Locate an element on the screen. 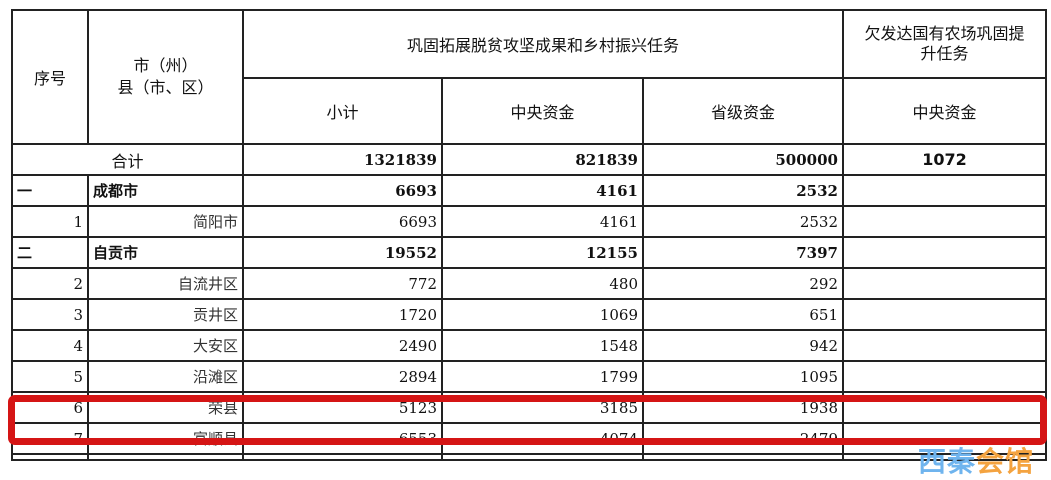  cell-subtotal: 2894 is located at coordinates (342, 376).